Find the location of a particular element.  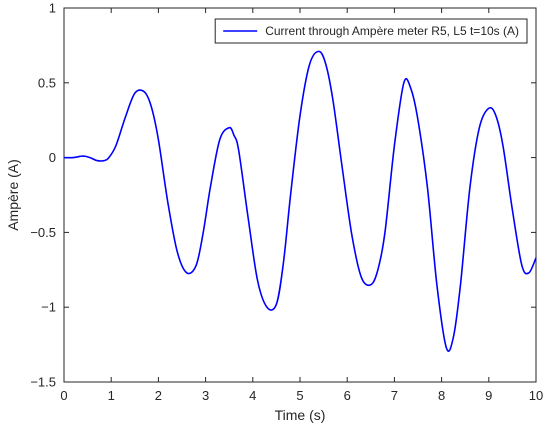

x-tick-label: 1 is located at coordinates (111, 395).